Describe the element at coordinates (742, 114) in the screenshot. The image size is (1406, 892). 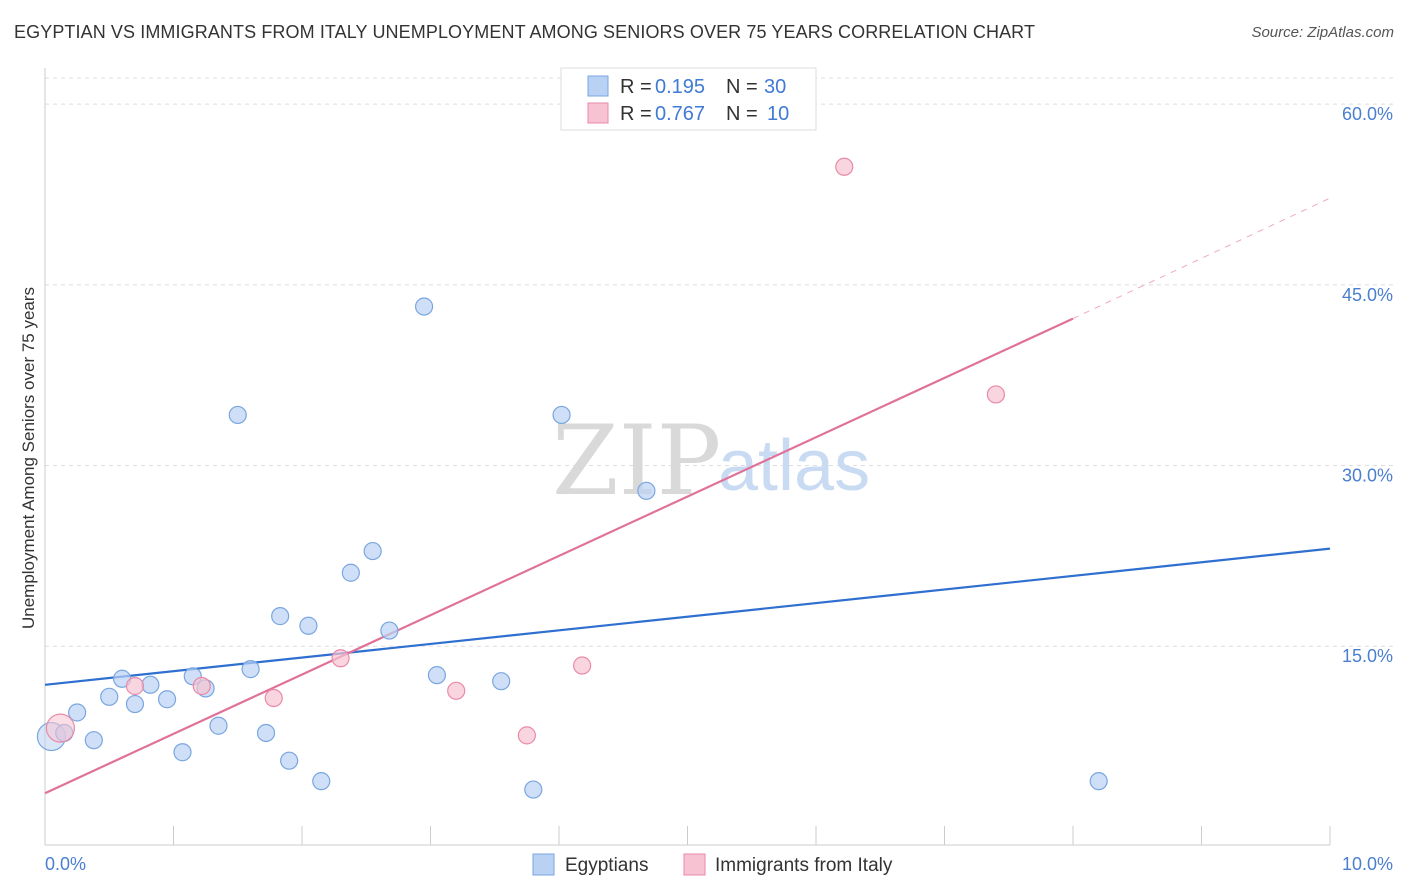
I see `legend-n-label-italy: N =` at that location.